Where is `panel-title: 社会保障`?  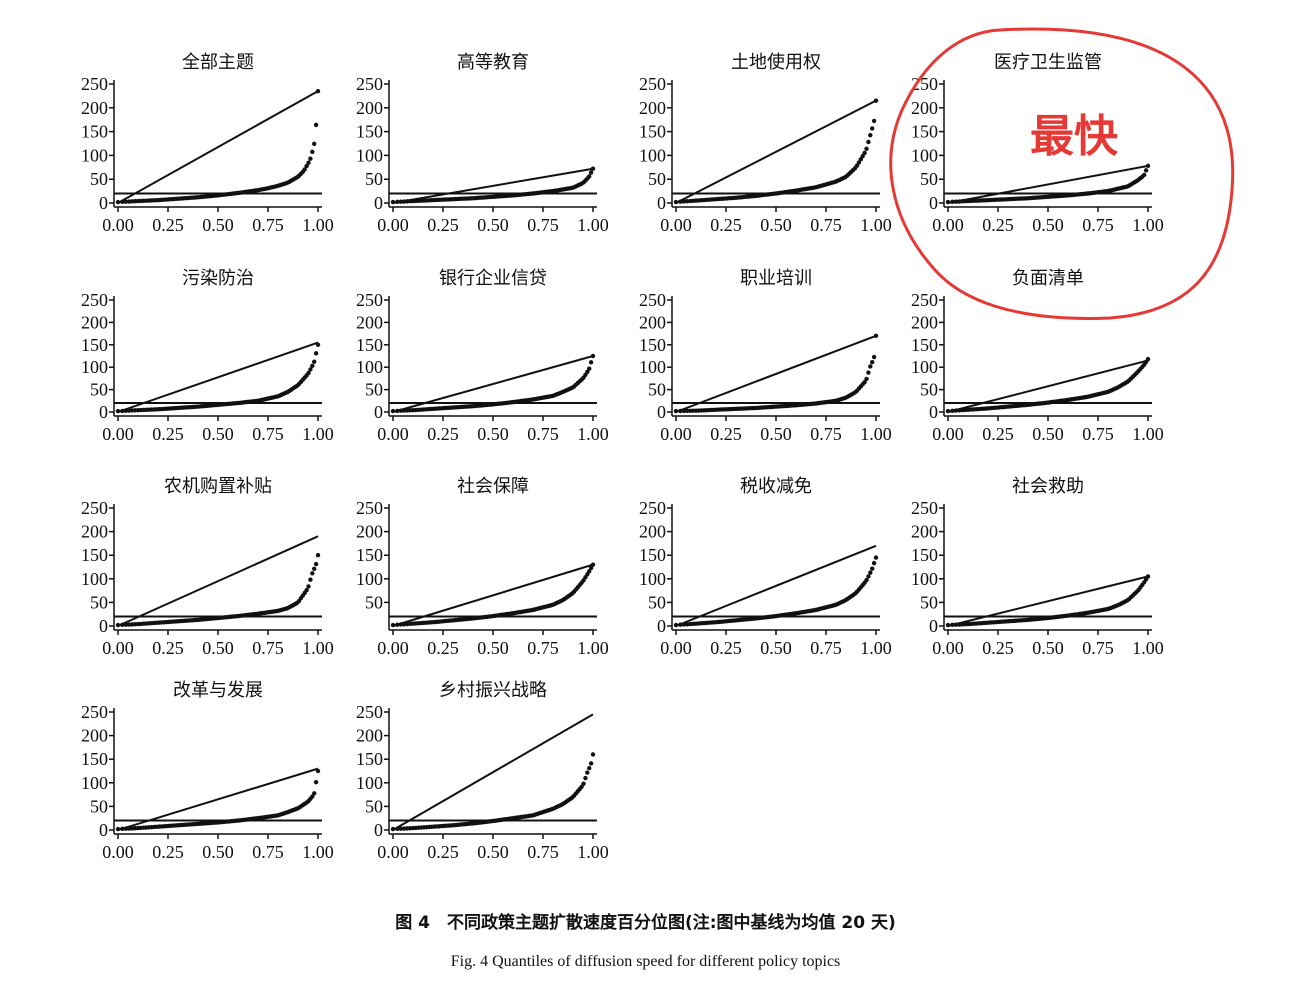
panel-title: 社会保障 is located at coordinates (493, 486).